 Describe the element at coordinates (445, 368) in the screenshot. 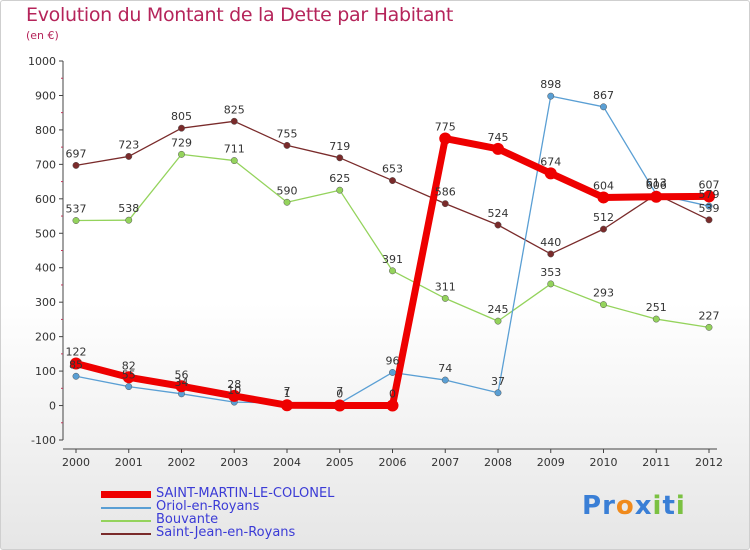

I see `data-label: 74` at that location.